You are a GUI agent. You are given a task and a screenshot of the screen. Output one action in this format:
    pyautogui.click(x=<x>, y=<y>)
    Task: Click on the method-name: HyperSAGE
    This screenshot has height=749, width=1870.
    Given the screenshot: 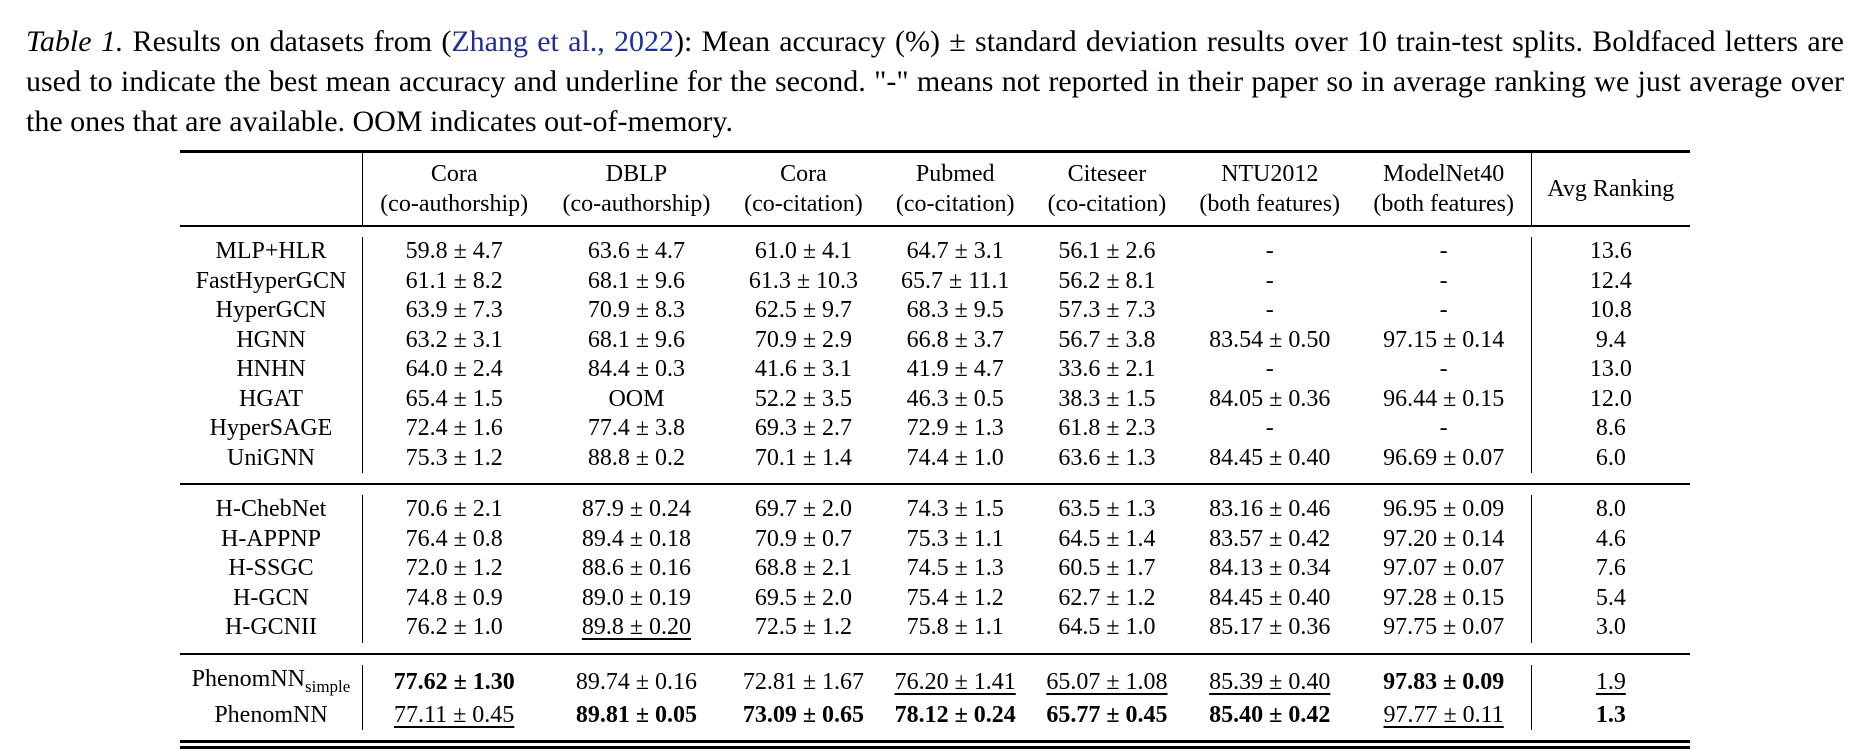 What is the action you would take?
    pyautogui.click(x=271, y=429)
    